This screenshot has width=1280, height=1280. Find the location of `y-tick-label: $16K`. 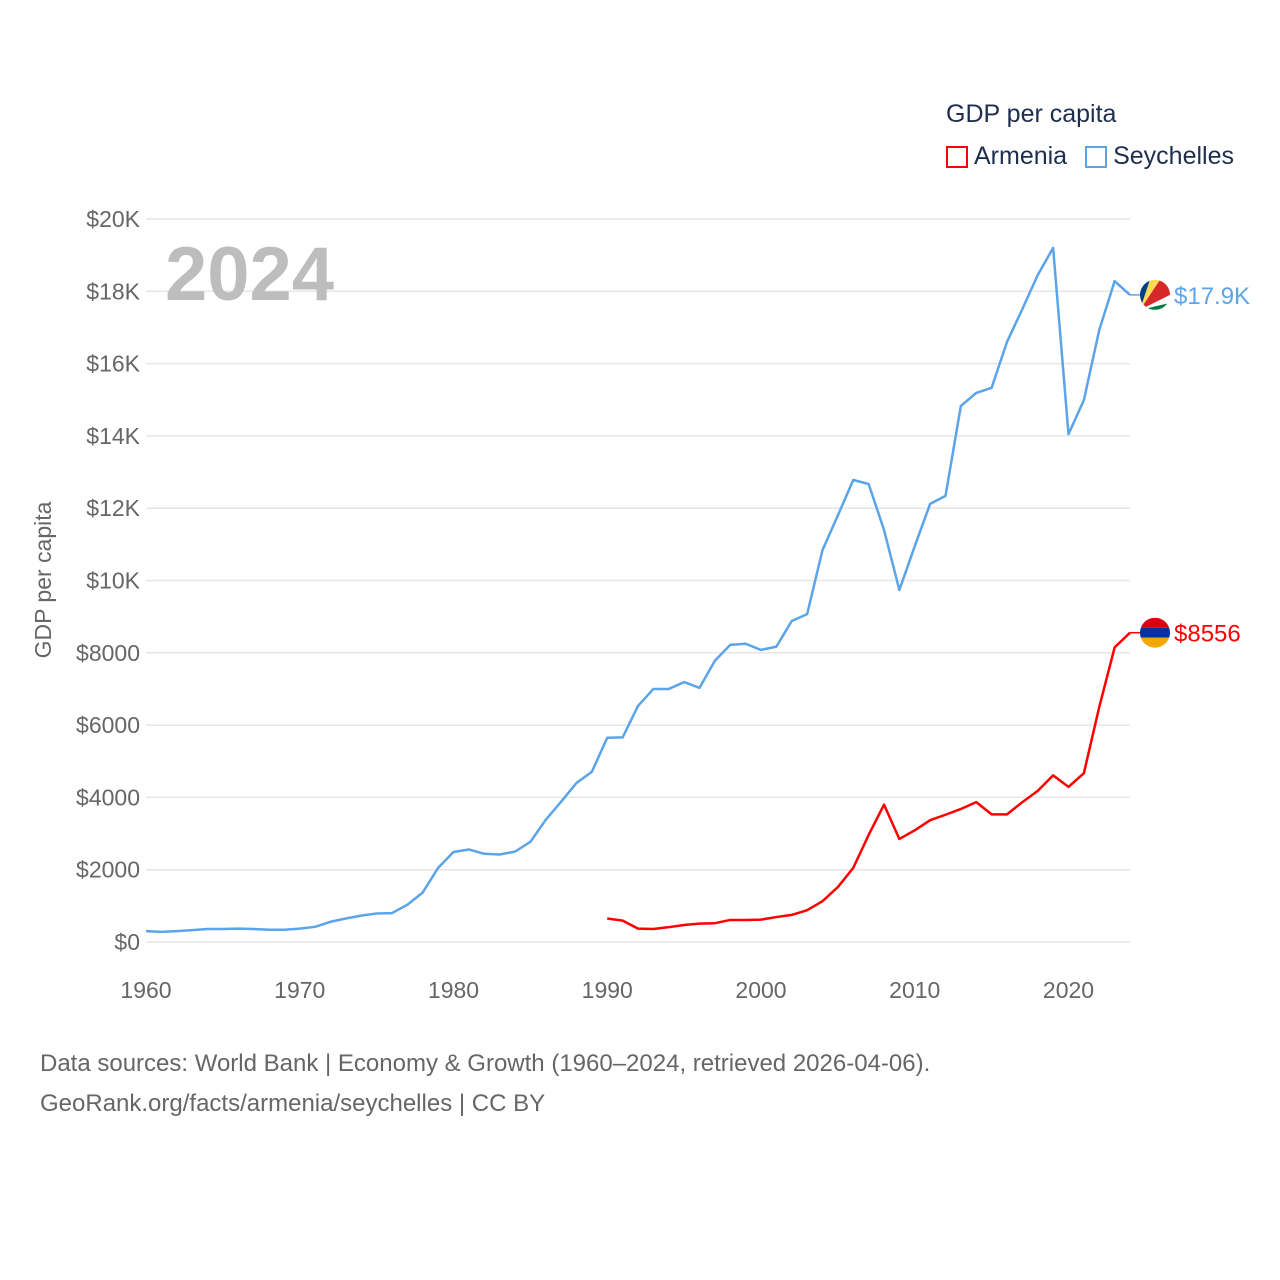

y-tick-label: $16K is located at coordinates (113, 364).